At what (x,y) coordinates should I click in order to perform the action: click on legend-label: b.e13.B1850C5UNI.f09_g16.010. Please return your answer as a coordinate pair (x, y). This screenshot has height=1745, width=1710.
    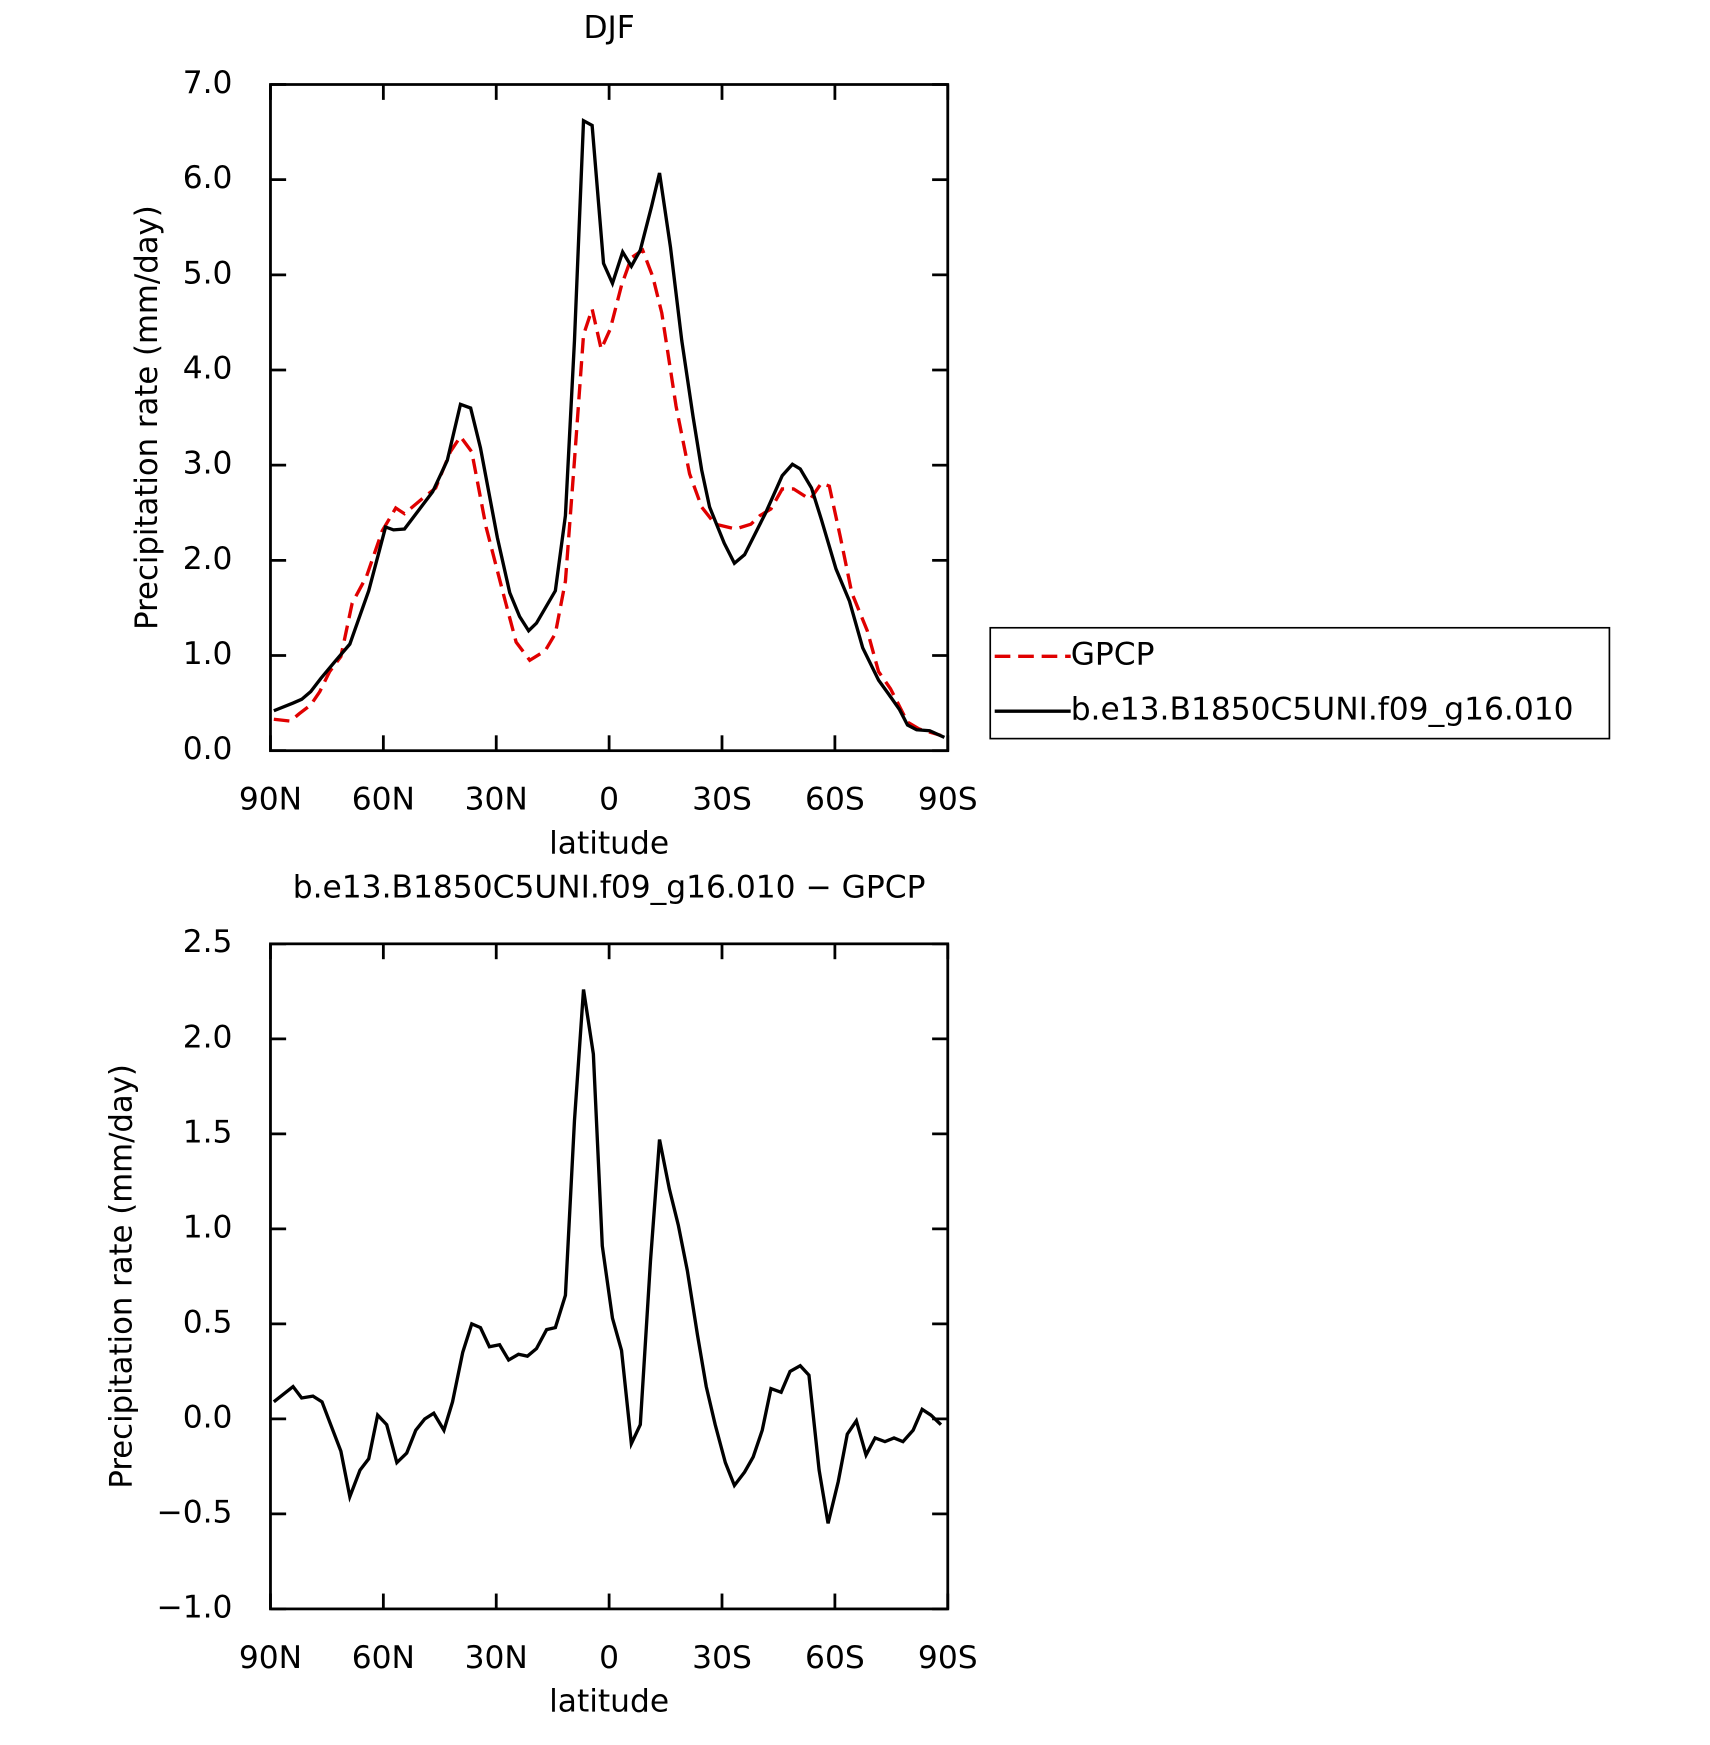
    Looking at the image, I should click on (1322, 710).